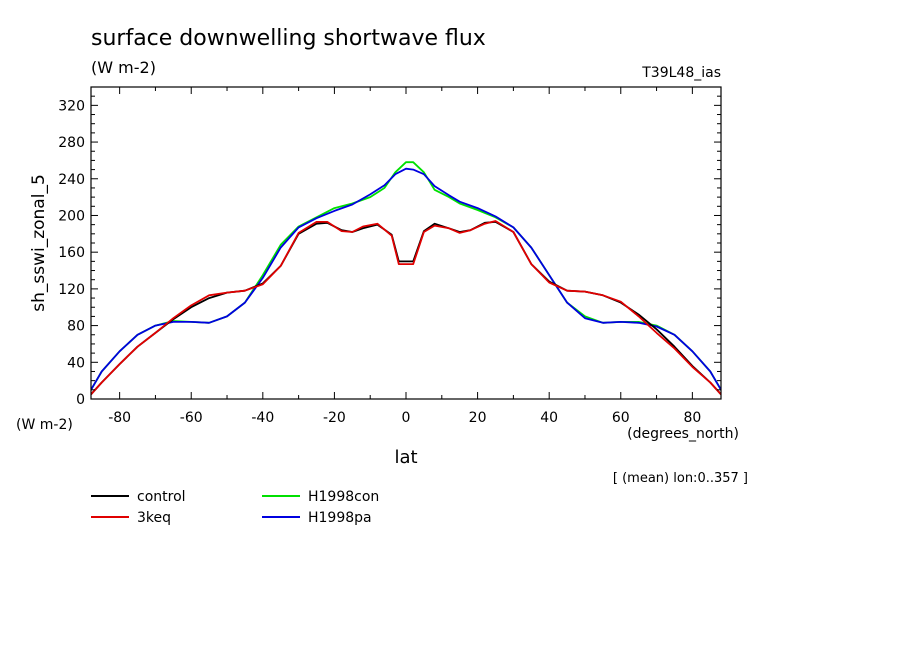 The image size is (904, 654). I want to click on y-tick-label: 240, so click(71, 180).